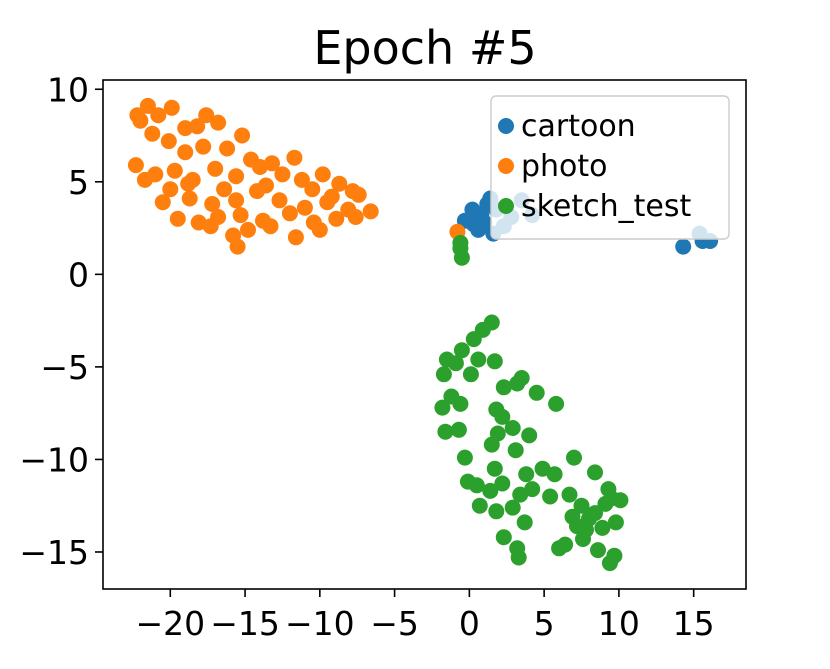  What do you see at coordinates (610, 167) in the screenshot?
I see `legend-box` at bounding box center [610, 167].